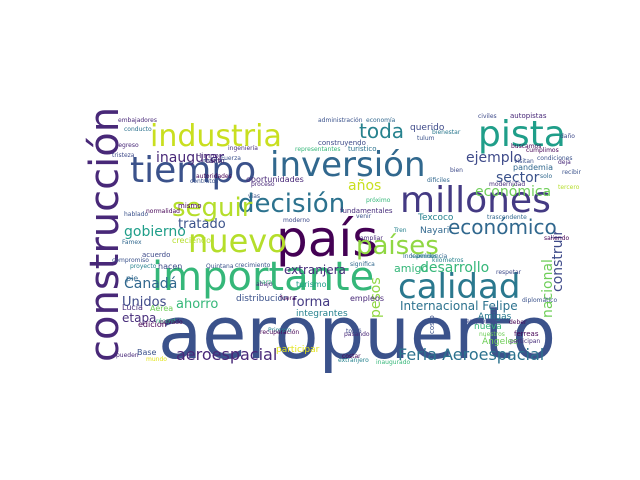  What do you see at coordinates (502, 227) in the screenshot?
I see `word-14: económico` at bounding box center [502, 227].